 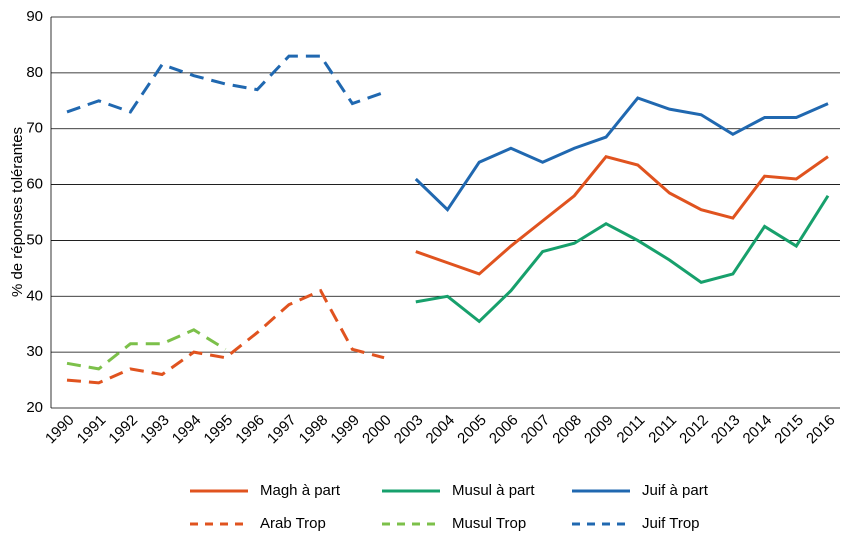 What do you see at coordinates (758, 430) in the screenshot?
I see `x-tick-label: 2014` at bounding box center [758, 430].